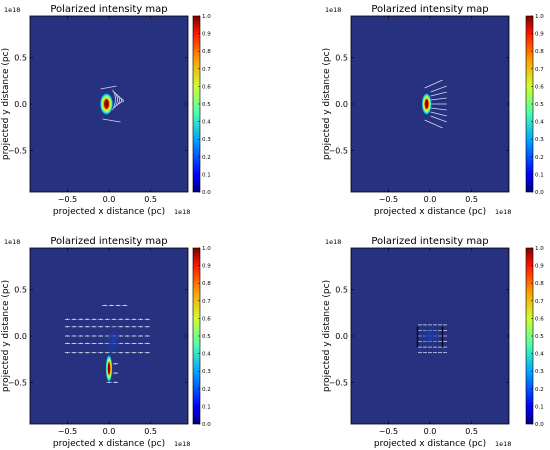 This screenshot has height=450, width=550. Describe the element at coordinates (118, 100) in the screenshot. I see `vector-arc` at that location.